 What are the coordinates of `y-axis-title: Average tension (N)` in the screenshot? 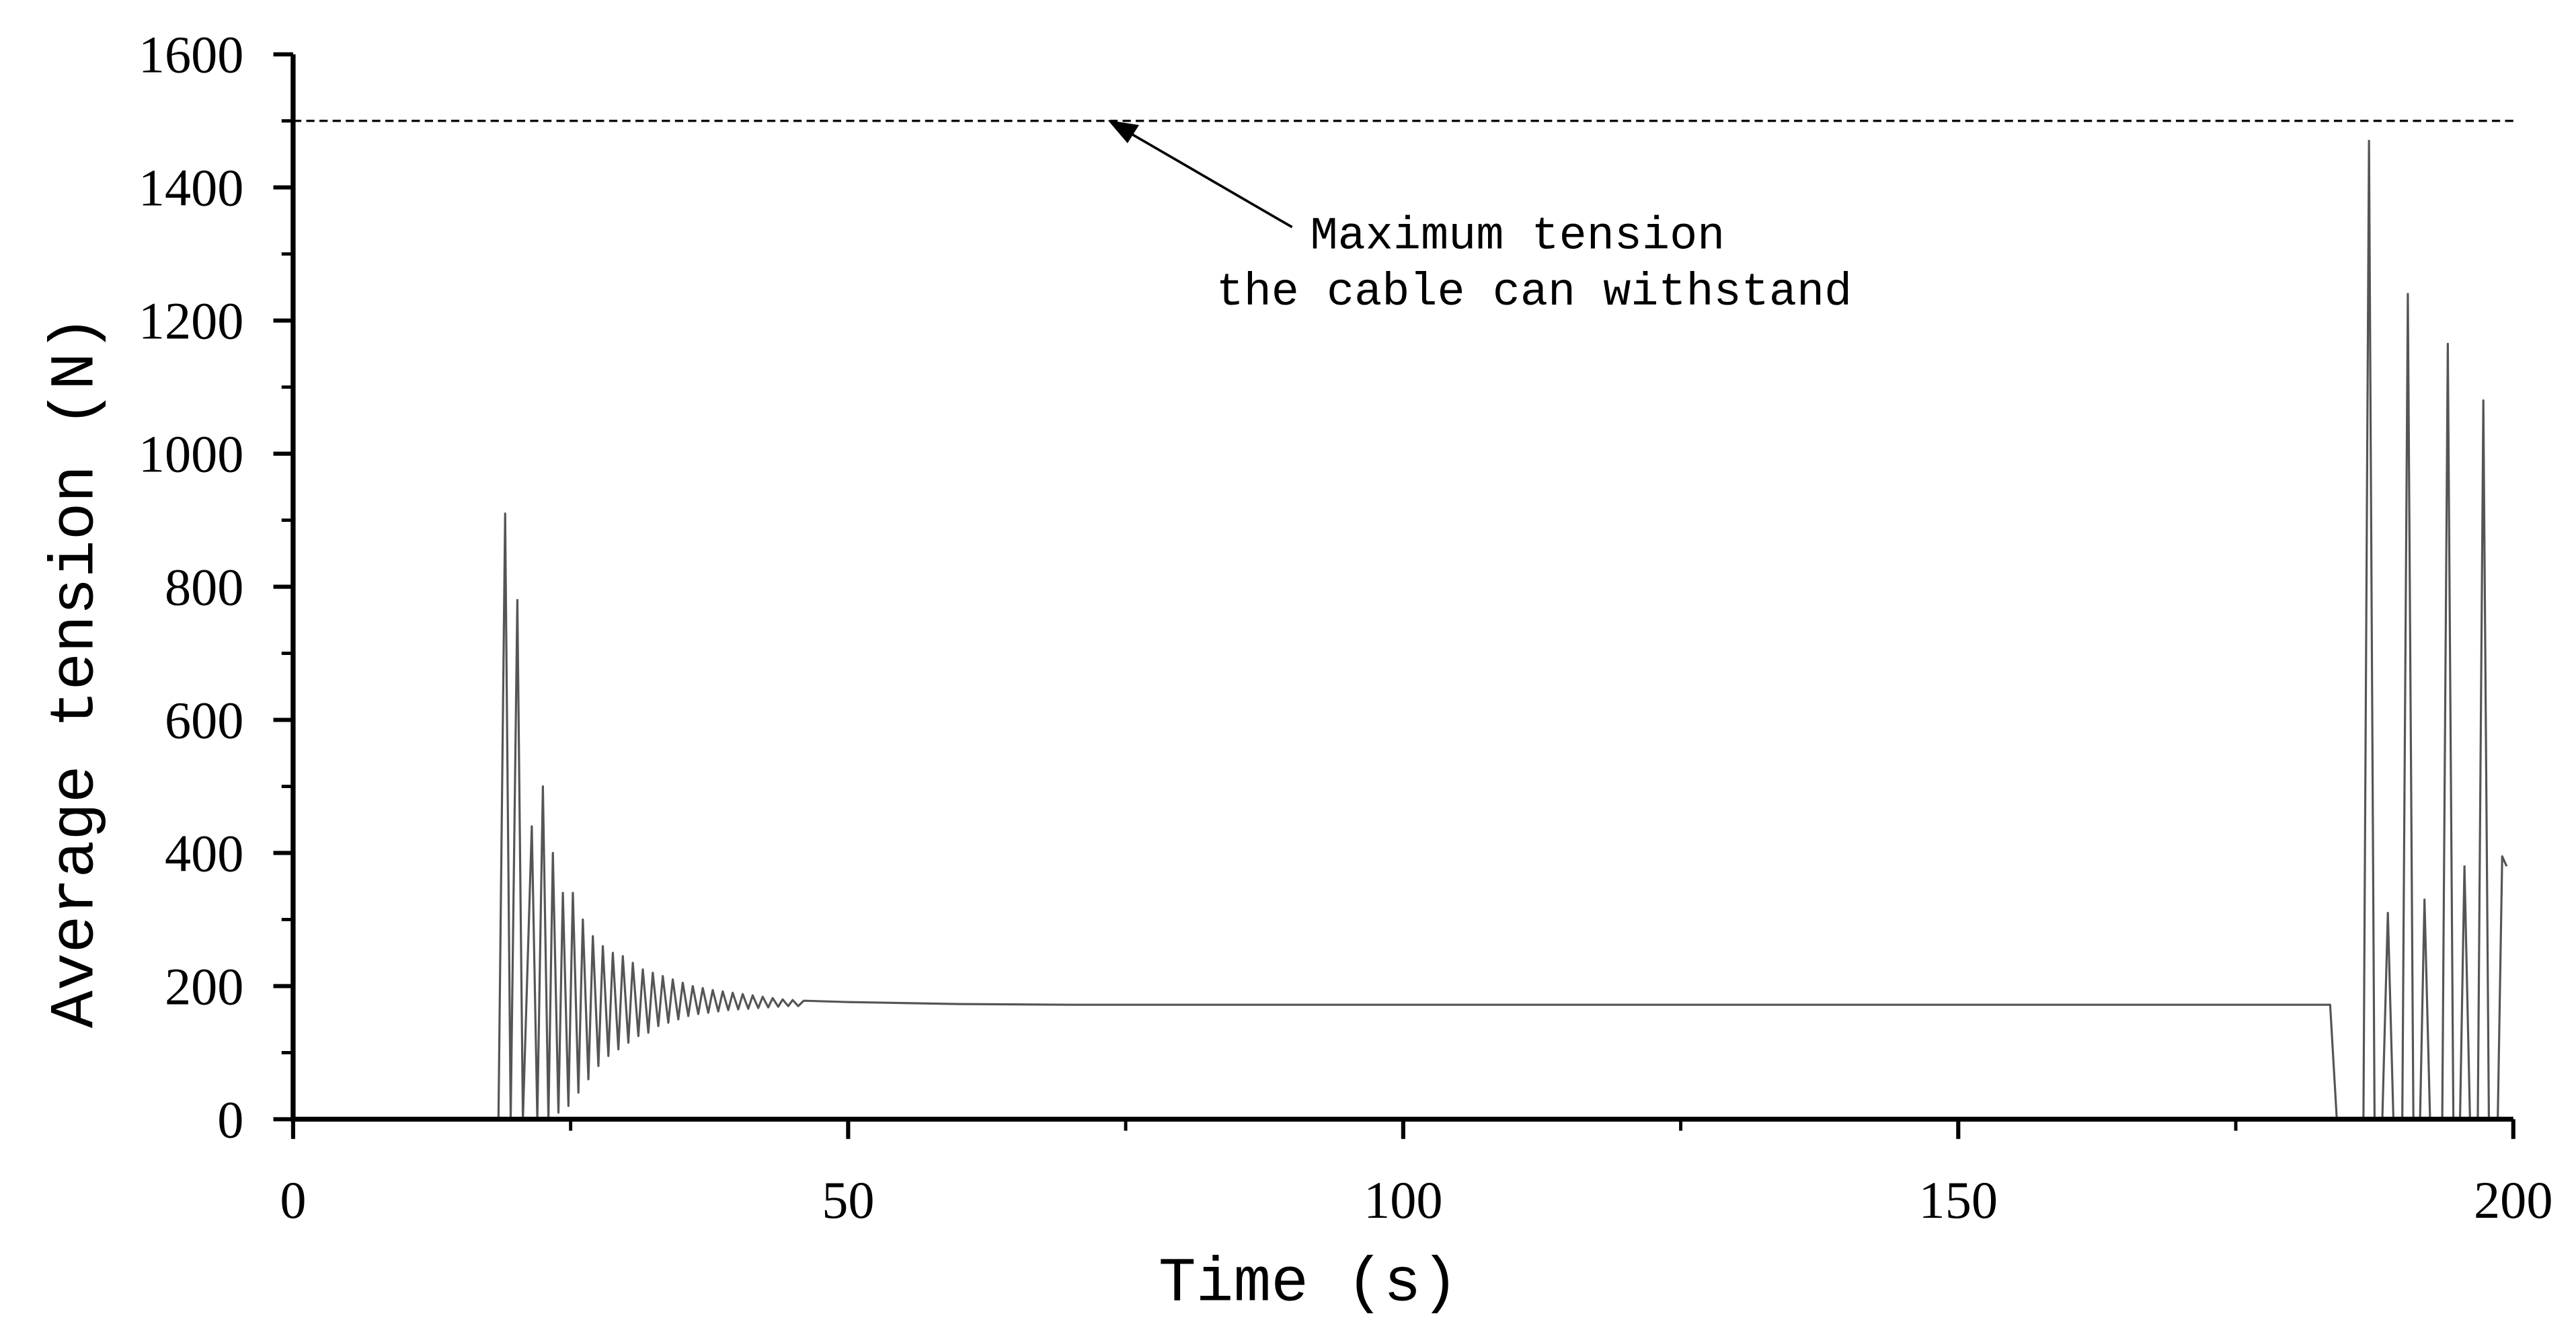 It's located at (75, 671).